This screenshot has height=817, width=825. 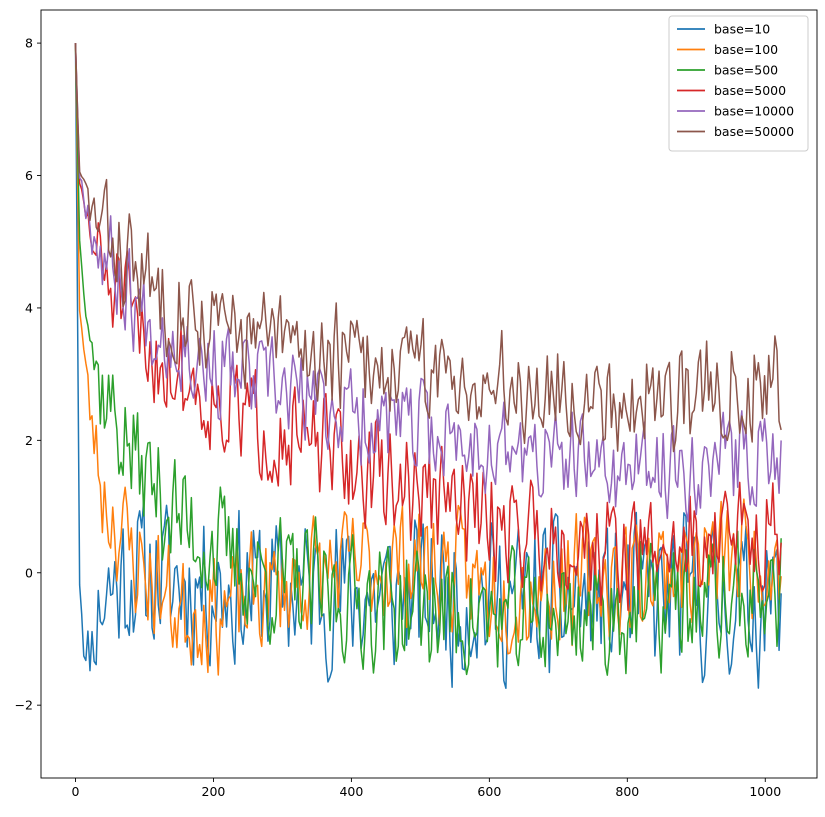 I want to click on x-tick-label: 800, so click(x=627, y=791).